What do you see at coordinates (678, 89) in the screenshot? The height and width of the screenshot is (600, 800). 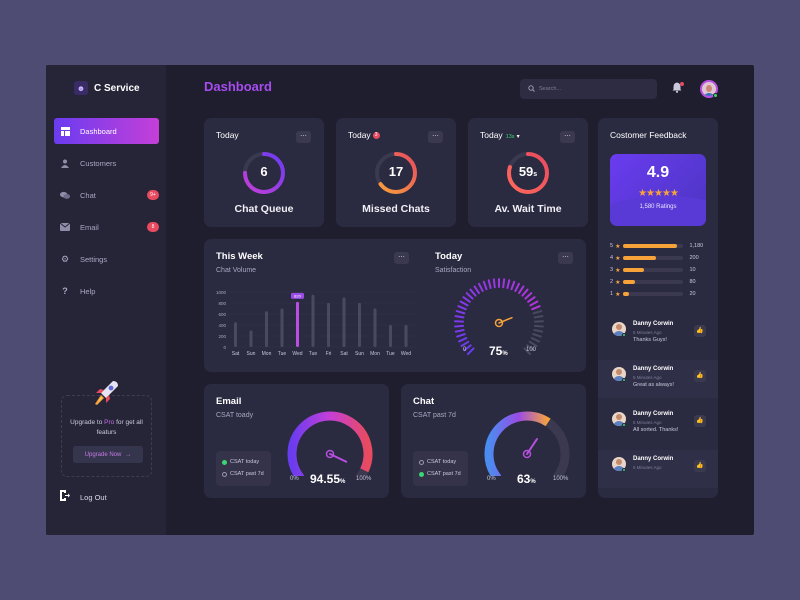 I see `bell-icon` at bounding box center [678, 89].